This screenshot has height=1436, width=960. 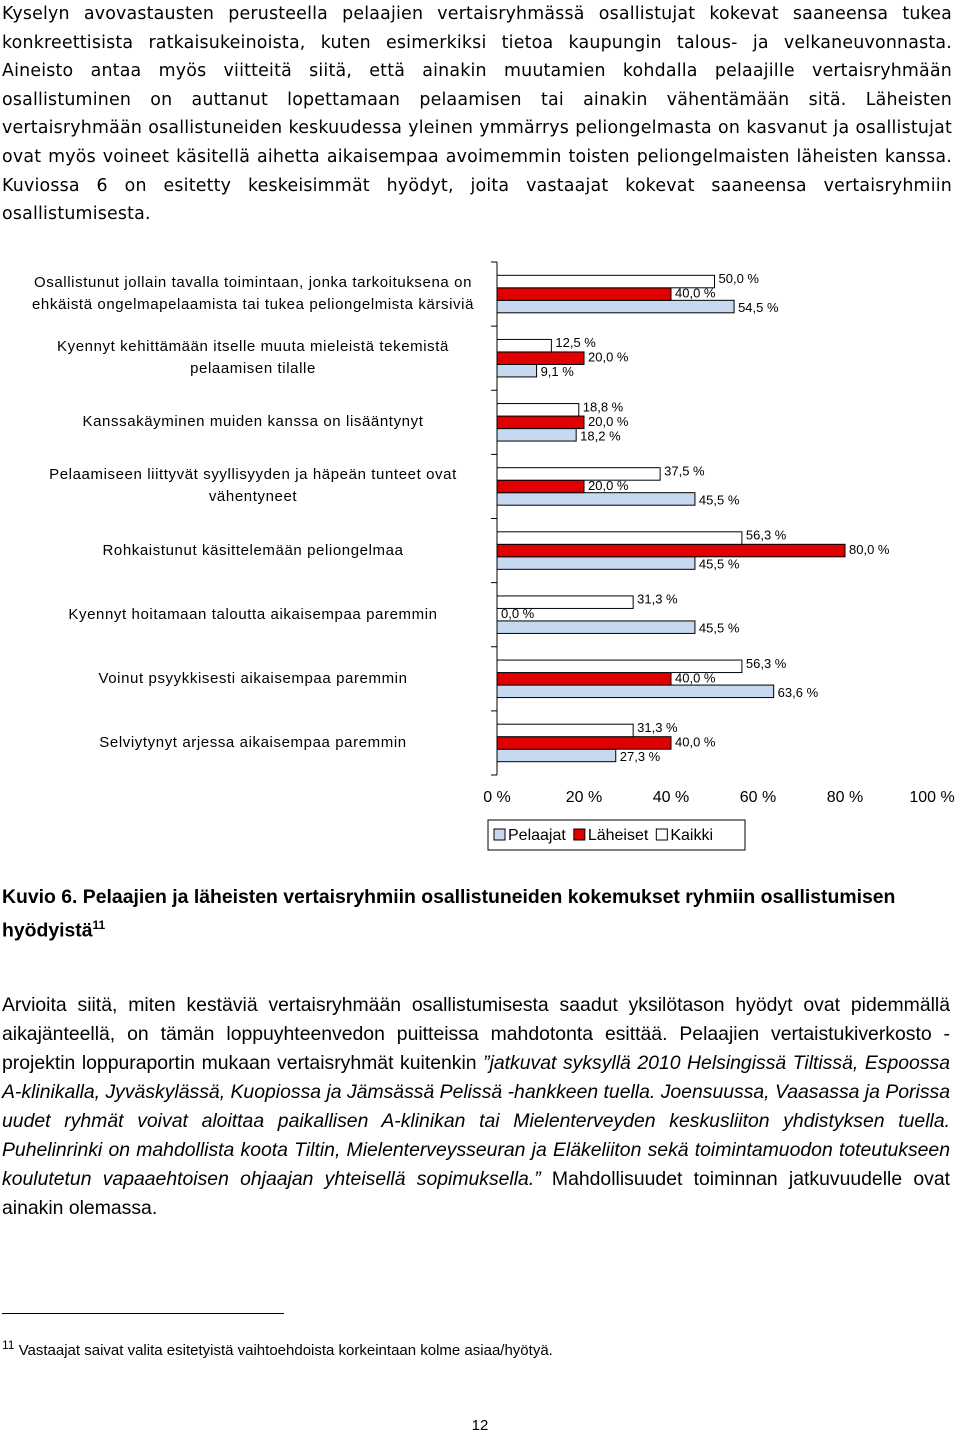 What do you see at coordinates (558, 371) in the screenshot?
I see `value-label: 9,1 %` at bounding box center [558, 371].